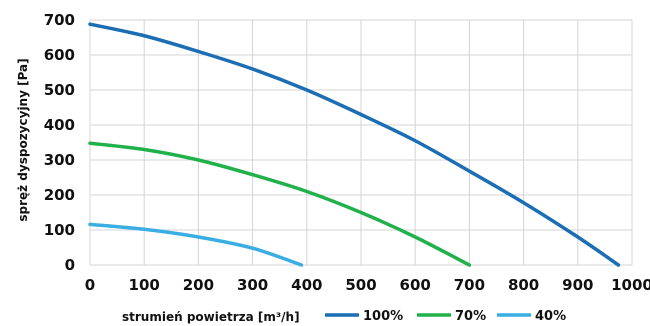  I want to click on legend-label: 100%, so click(383, 316).